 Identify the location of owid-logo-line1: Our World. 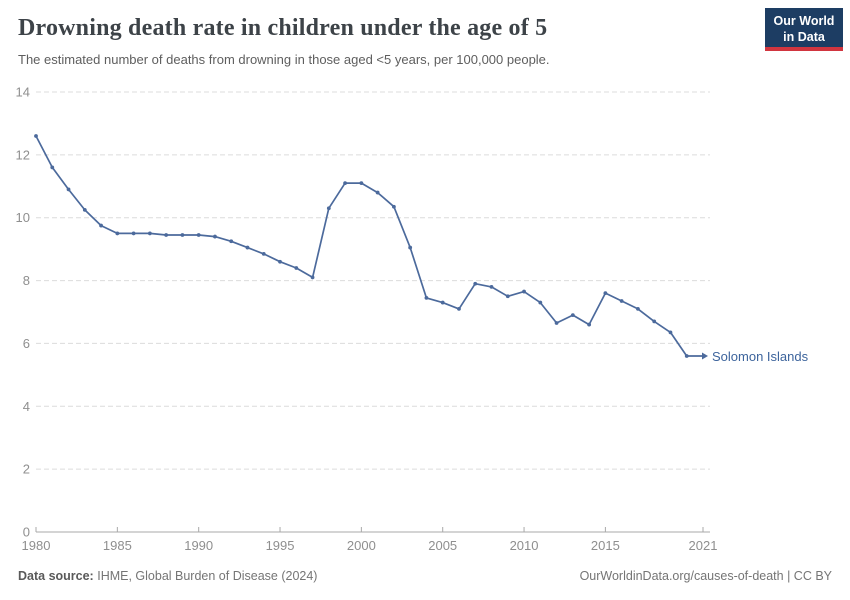
(804, 21).